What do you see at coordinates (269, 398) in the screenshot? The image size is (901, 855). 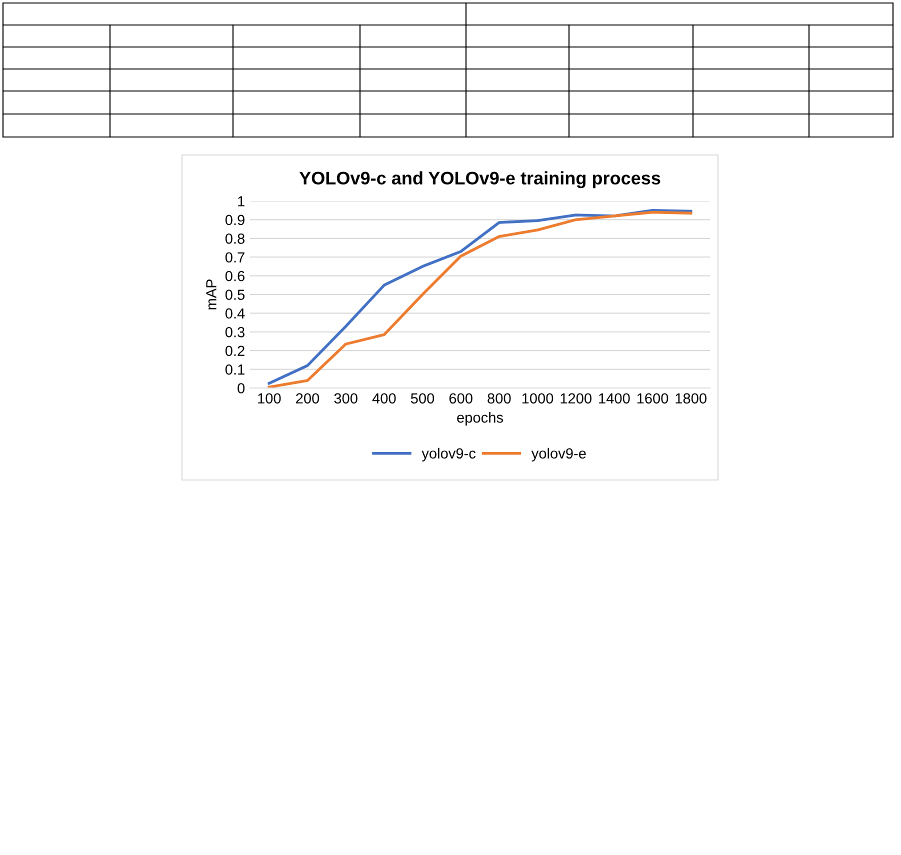 I see `x-tick-label: 100` at bounding box center [269, 398].